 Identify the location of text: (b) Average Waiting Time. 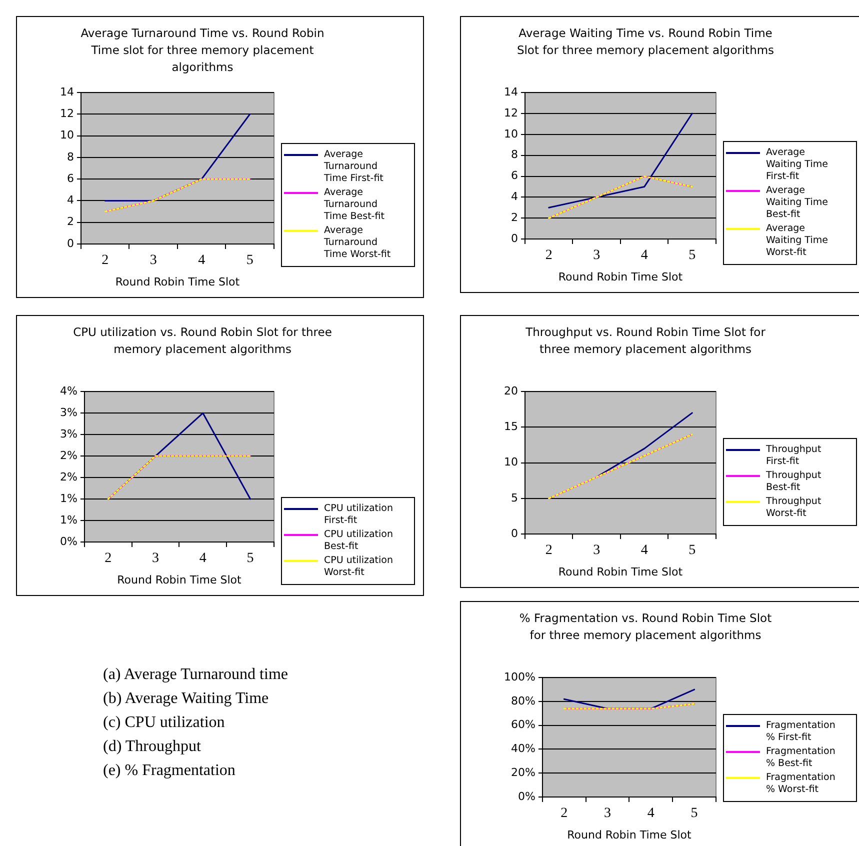
(186, 699).